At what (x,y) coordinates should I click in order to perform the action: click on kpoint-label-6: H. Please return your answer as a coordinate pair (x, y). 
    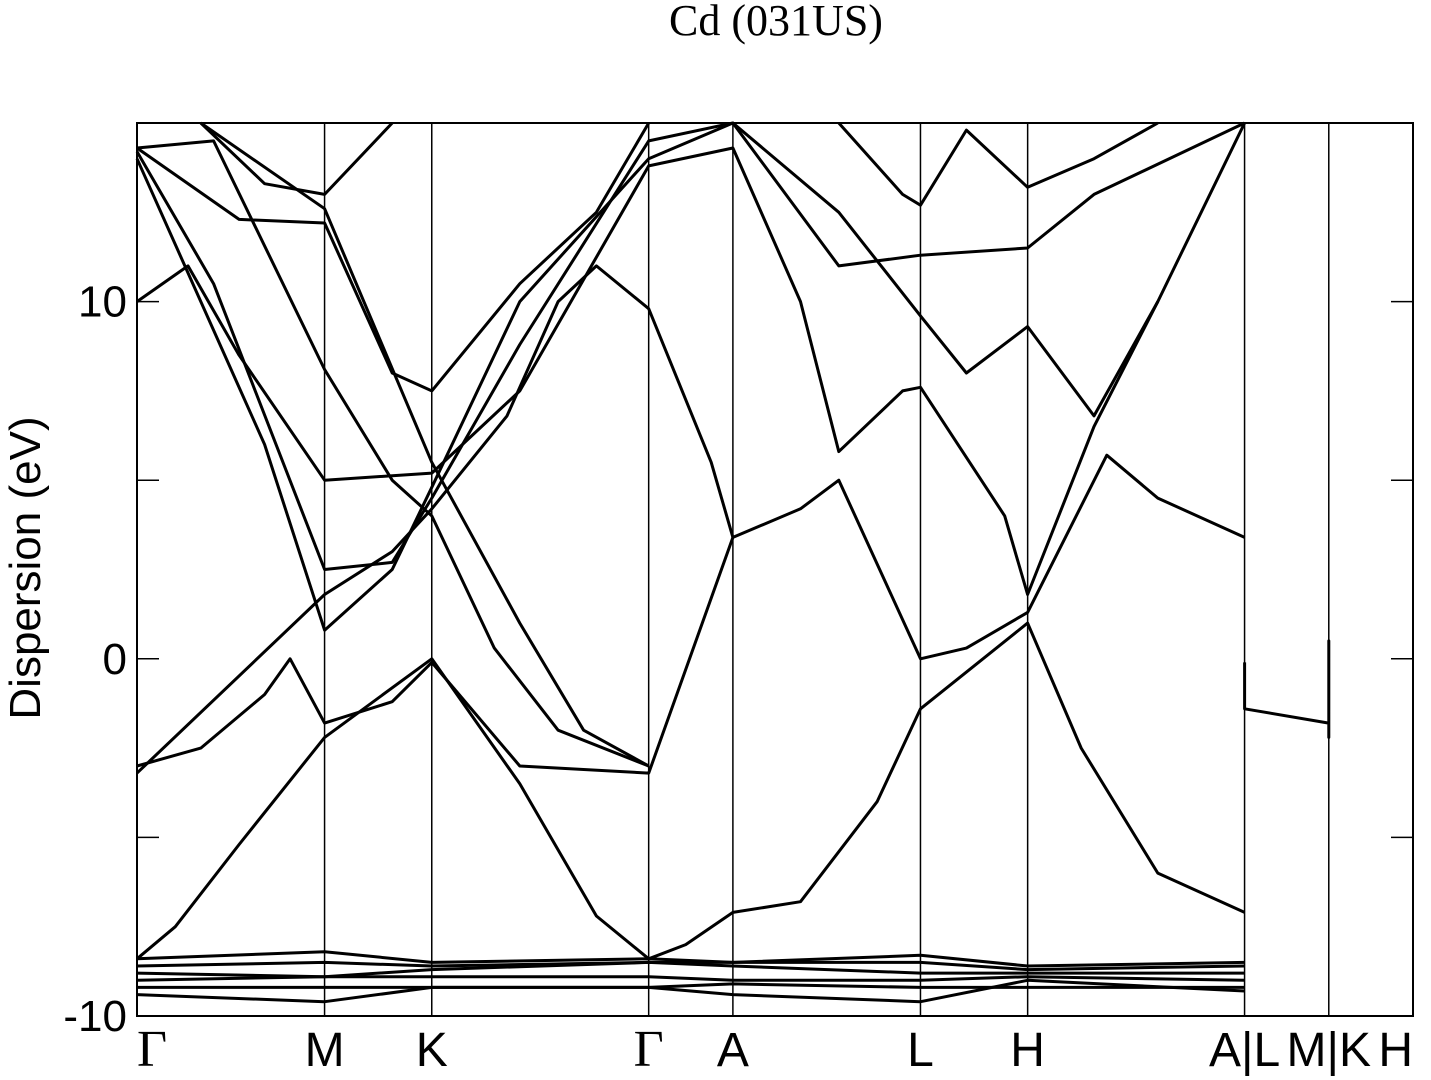
    Looking at the image, I should click on (1027, 1050).